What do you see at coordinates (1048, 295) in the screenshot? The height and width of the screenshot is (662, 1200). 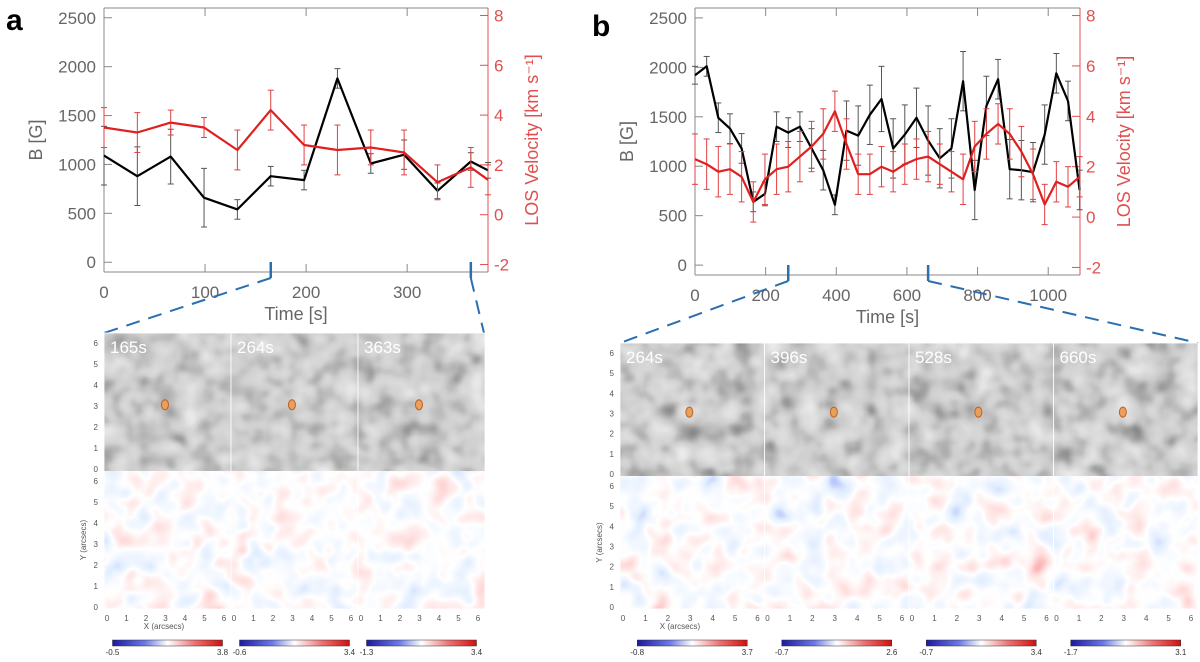 I see `x-tick-label: 1000` at bounding box center [1048, 295].